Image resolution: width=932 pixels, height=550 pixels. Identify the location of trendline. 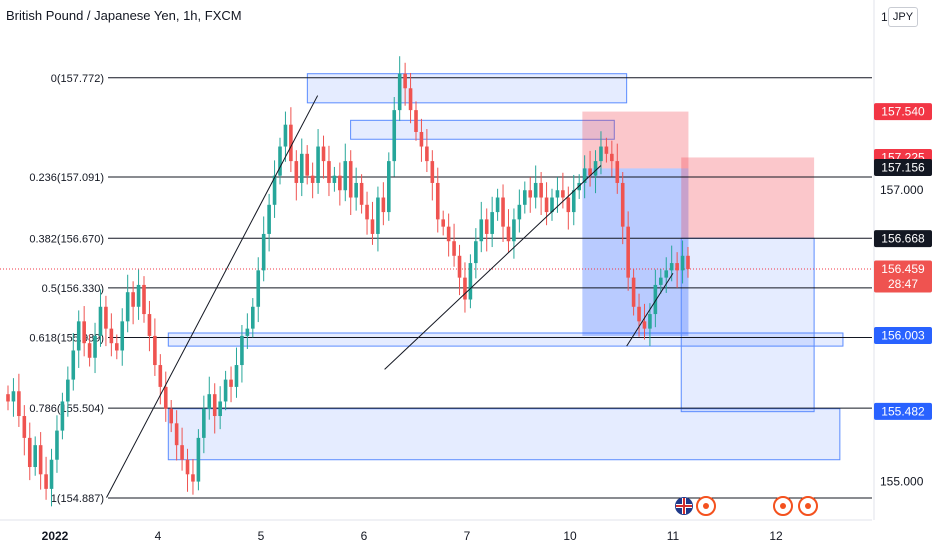
(650, 310).